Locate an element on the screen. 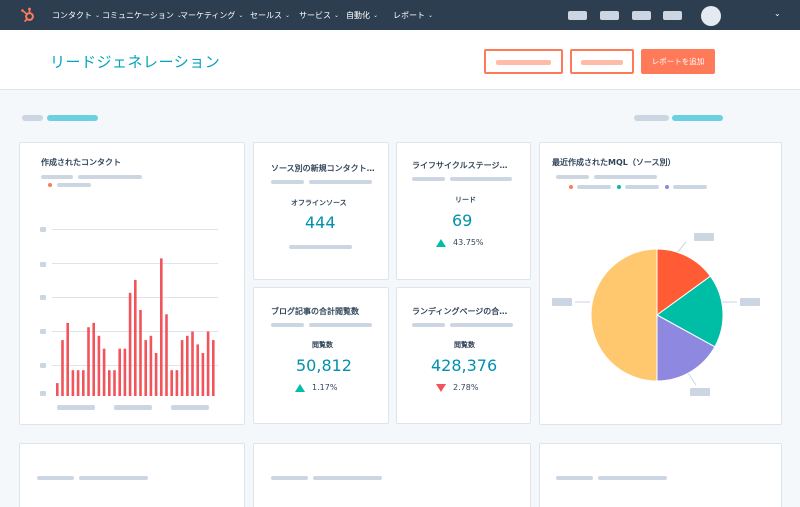  button-placeholder is located at coordinates (602, 62).